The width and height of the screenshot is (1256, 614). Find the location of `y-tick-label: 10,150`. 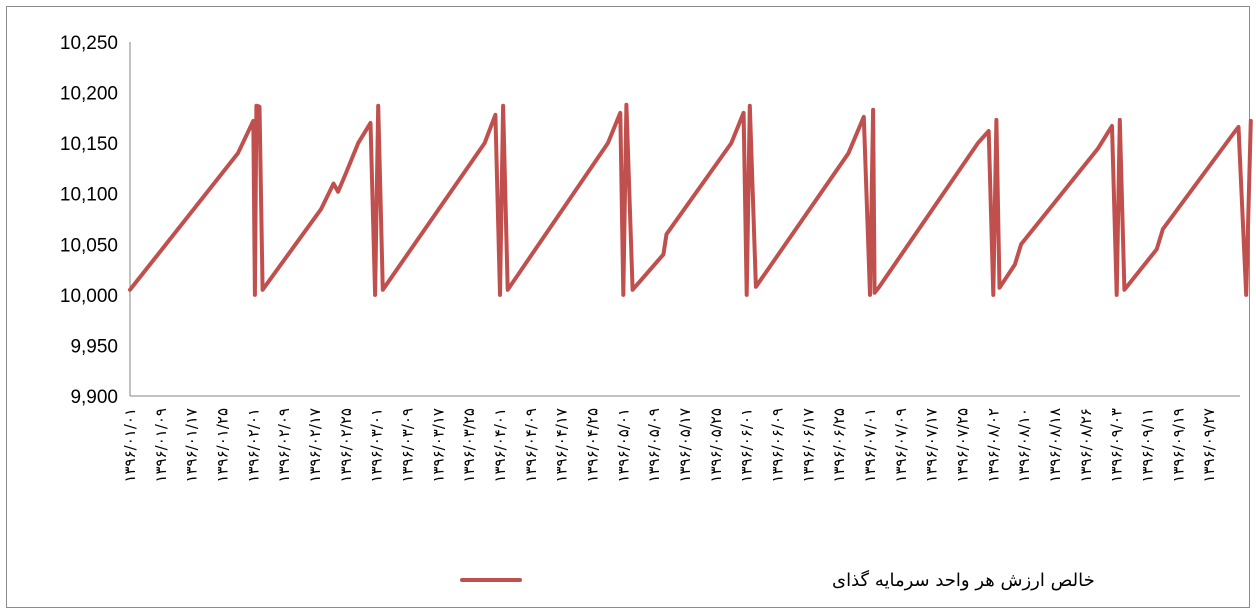

y-tick-label: 10,150 is located at coordinates (89, 144).